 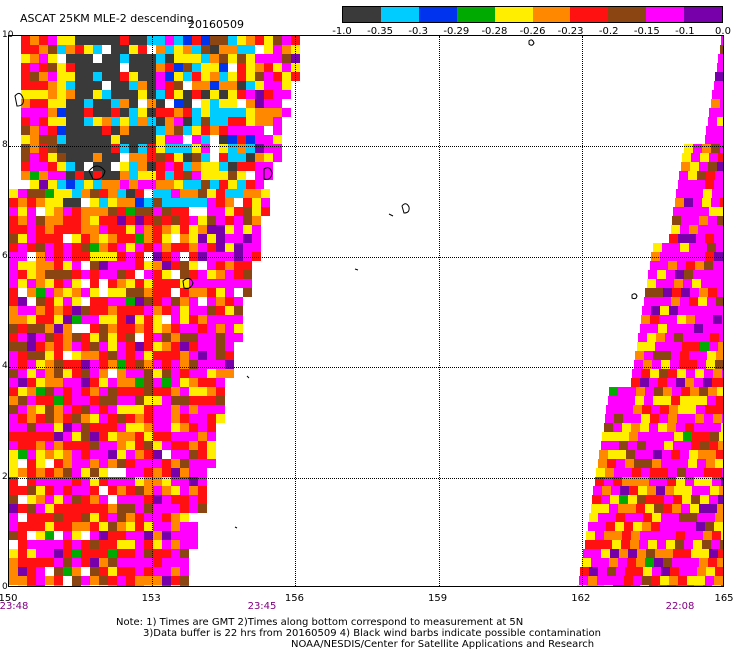 What do you see at coordinates (513, 14) in the screenshot?
I see `color-scale-segment` at bounding box center [513, 14].